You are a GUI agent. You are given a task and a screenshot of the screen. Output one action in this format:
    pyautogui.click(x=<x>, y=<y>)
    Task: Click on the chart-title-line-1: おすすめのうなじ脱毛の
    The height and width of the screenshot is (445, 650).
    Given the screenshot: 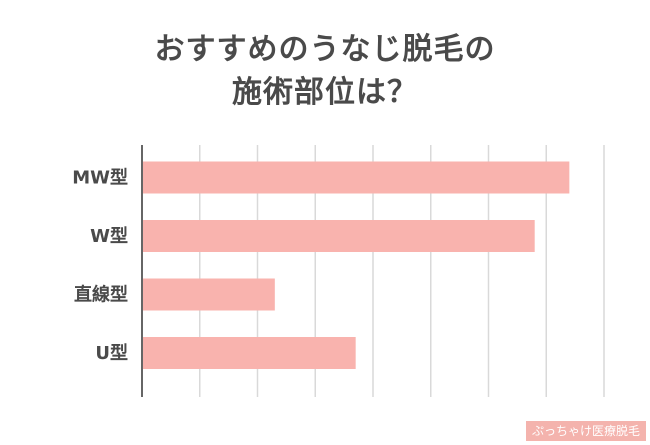 What is the action you would take?
    pyautogui.click(x=325, y=49)
    